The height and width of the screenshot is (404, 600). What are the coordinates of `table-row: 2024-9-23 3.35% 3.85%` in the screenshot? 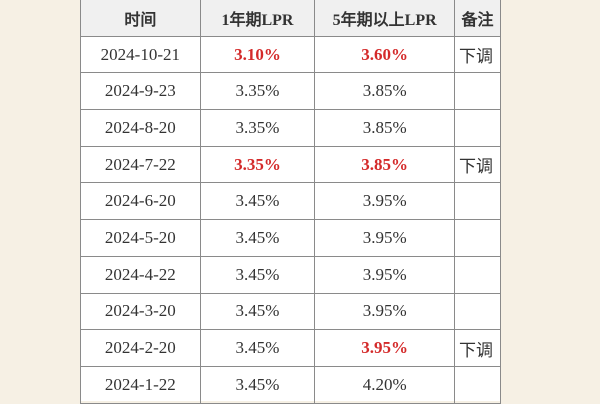 It's located at (290, 91).